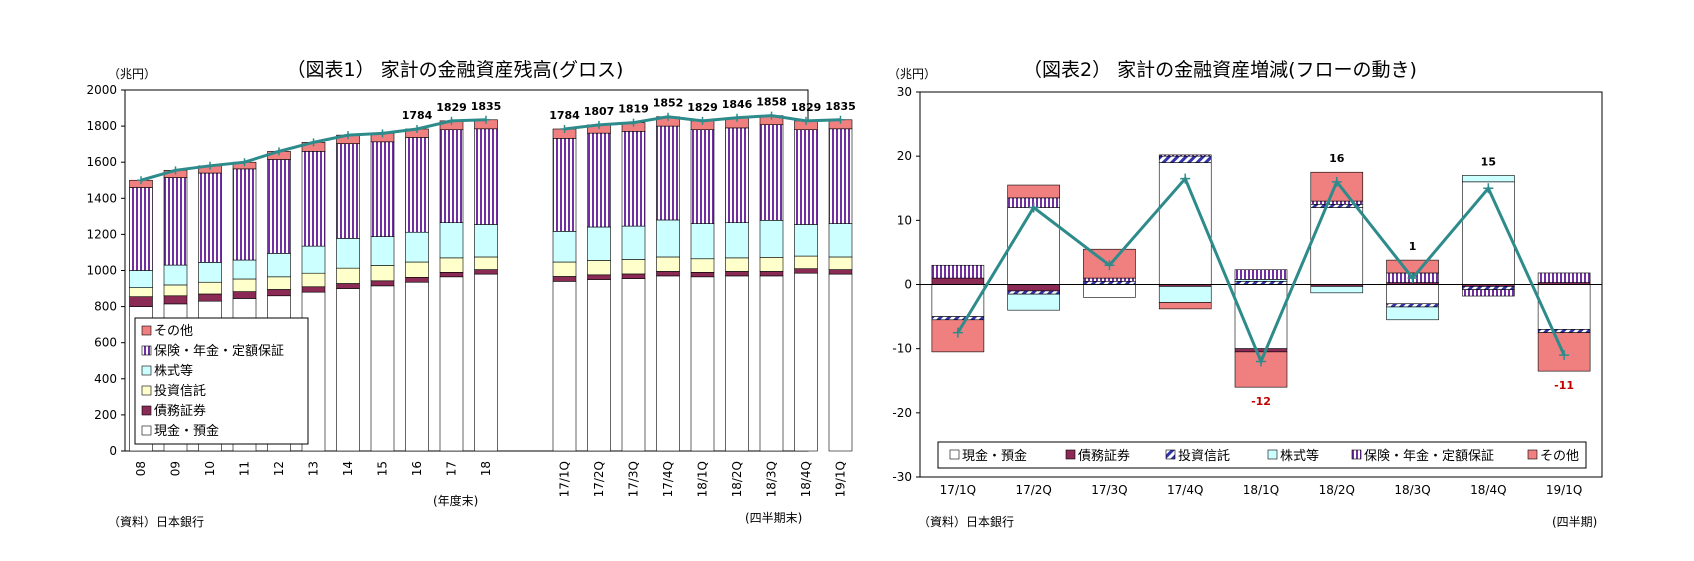 The image size is (1694, 561). Describe the element at coordinates (702, 241) in the screenshot. I see `chart1-bar-18/1Q-3` at that location.